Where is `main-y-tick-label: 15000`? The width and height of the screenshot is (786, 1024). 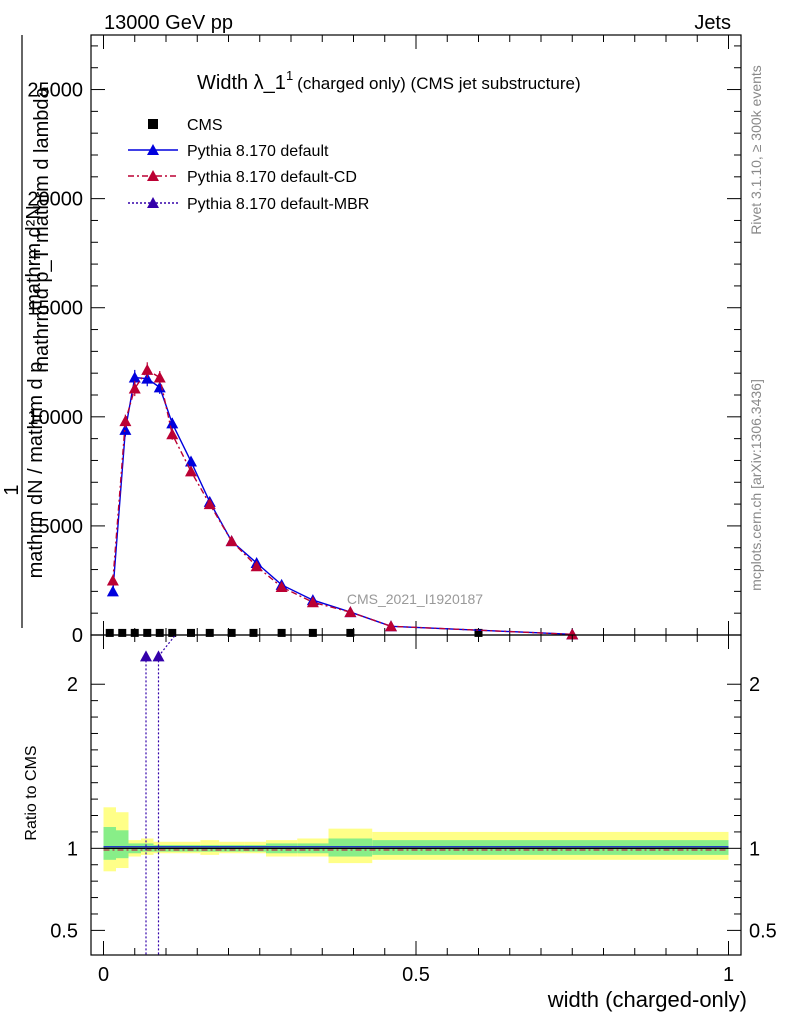
main-y-tick-label: 15000 is located at coordinates (55, 309).